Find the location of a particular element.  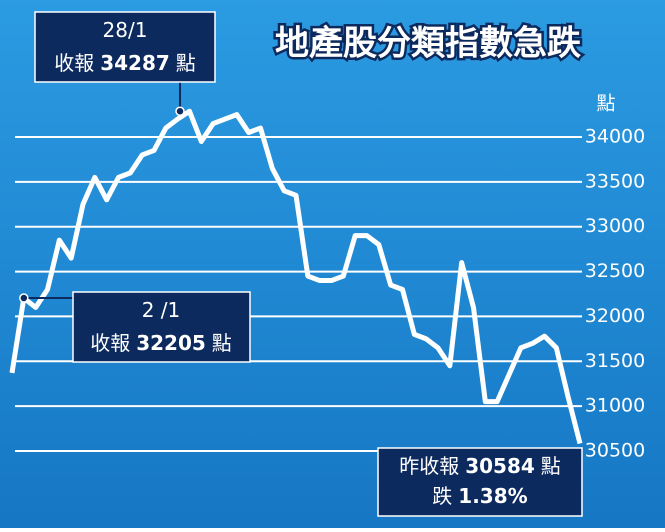

annotation-part: 32205 is located at coordinates (171, 343).